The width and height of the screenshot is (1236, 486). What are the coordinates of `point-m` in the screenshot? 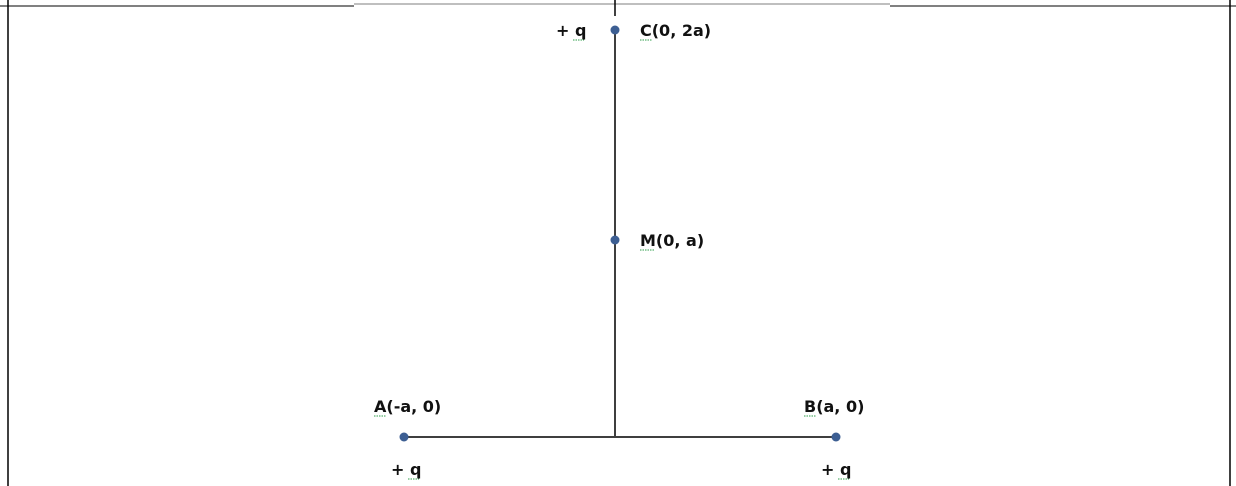 It's located at (615, 240).